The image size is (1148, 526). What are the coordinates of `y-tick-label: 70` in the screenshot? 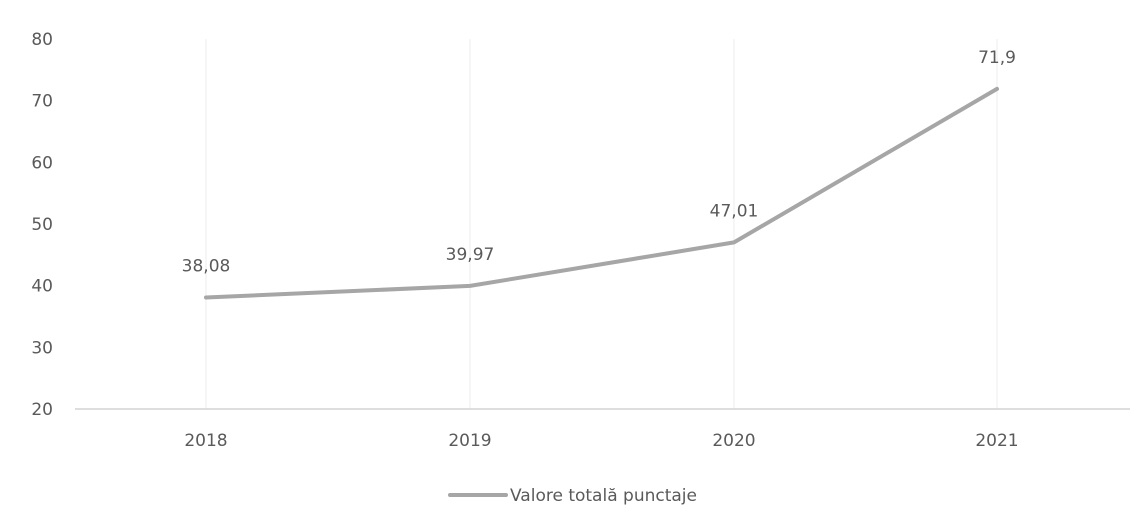 It's located at (42, 102).